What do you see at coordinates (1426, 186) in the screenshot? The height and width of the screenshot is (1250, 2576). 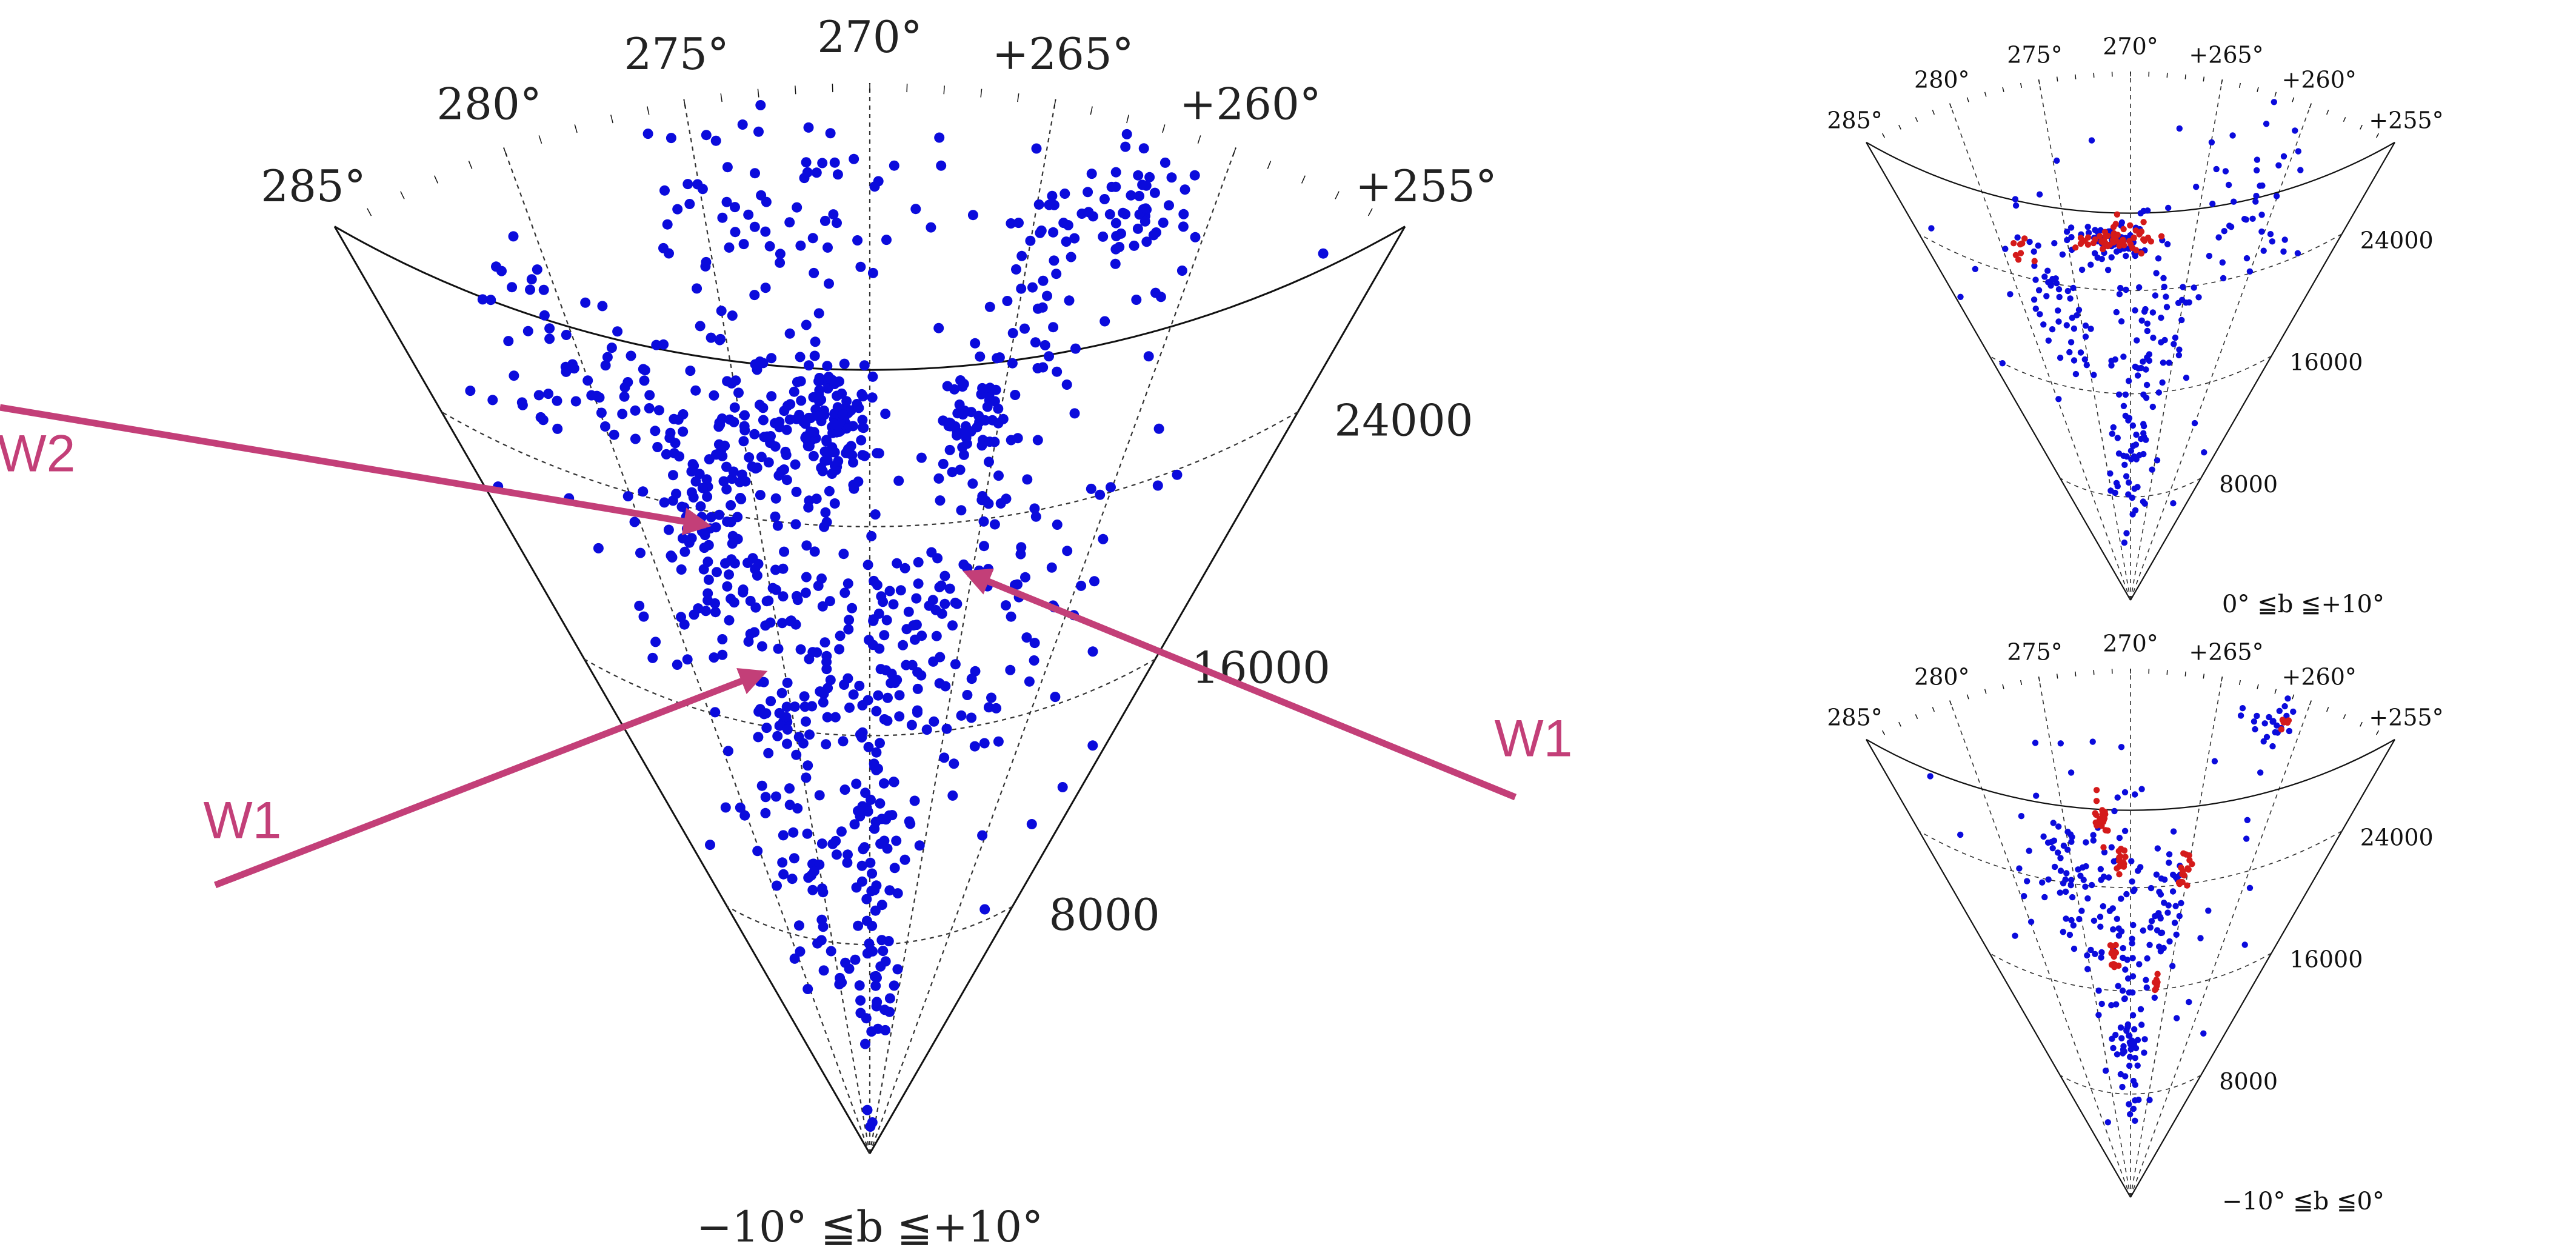 I see `longitude-tick-label: +255°` at bounding box center [1426, 186].